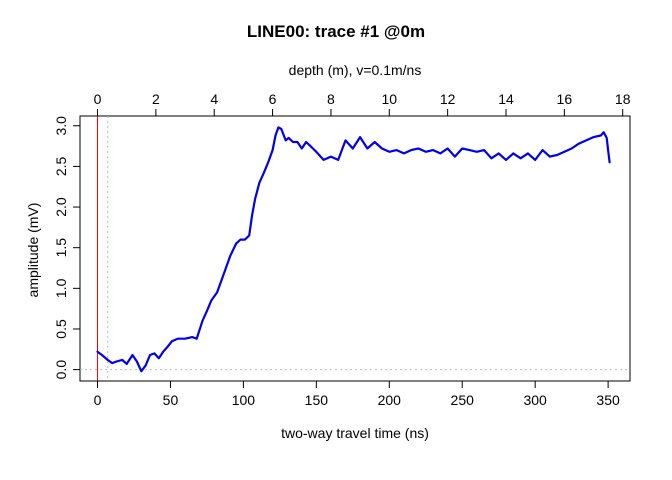  I want to click on x-tick-label: 50, so click(171, 400).